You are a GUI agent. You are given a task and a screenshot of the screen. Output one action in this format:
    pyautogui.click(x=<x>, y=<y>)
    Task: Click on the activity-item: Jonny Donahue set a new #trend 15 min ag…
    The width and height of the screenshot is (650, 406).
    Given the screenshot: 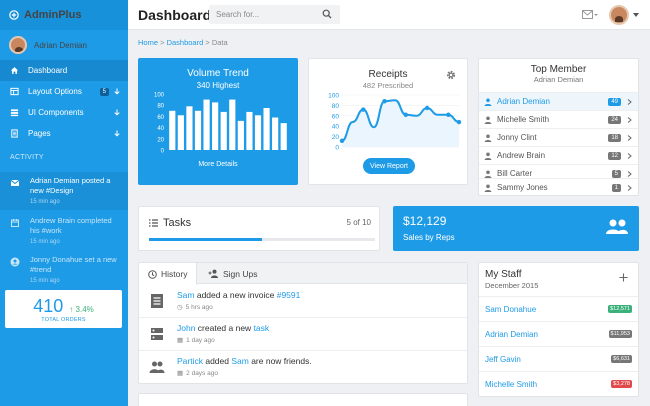 What is the action you would take?
    pyautogui.click(x=64, y=270)
    